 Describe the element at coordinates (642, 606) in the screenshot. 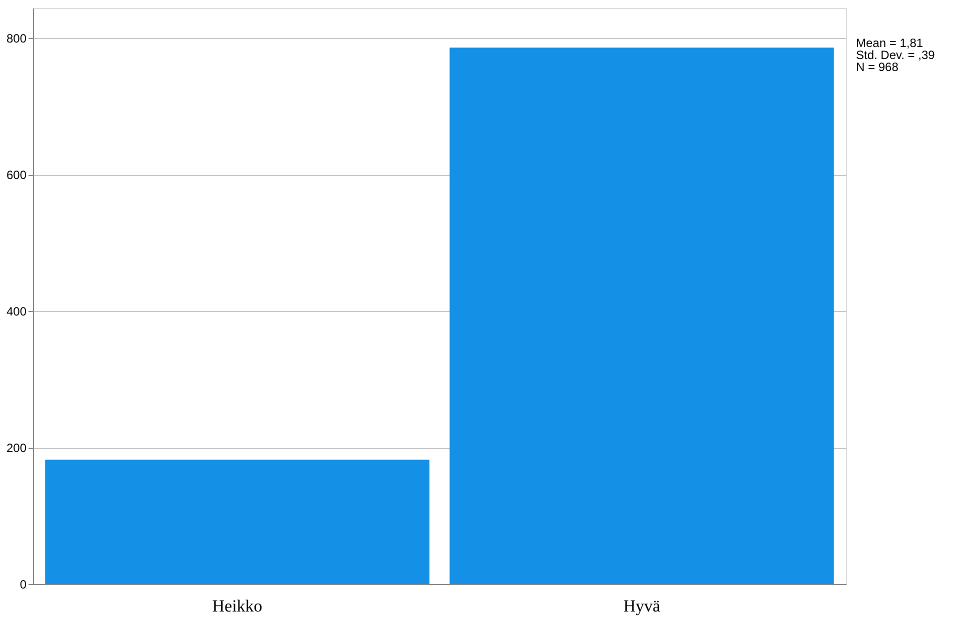

I see `x-tick-label: Hyvä` at that location.